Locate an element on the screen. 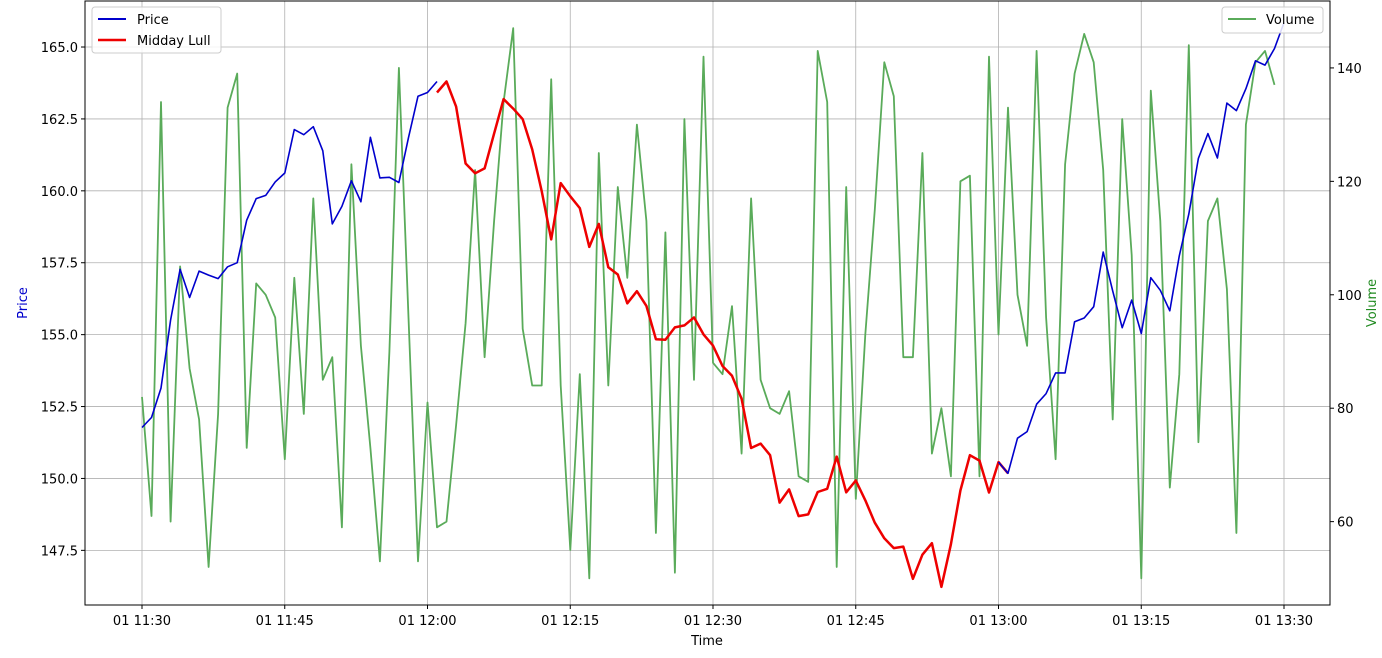 The image size is (1382, 658). right-y-tick-label: 80 is located at coordinates (1345, 409).